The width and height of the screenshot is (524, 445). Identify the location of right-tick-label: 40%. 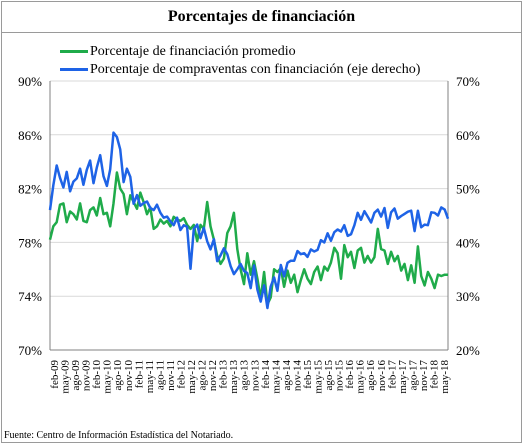
(468, 242).